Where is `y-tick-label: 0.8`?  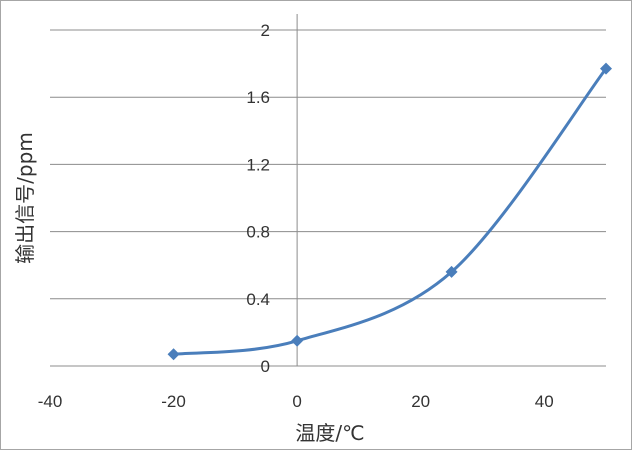 y-tick-label: 0.8 is located at coordinates (258, 232).